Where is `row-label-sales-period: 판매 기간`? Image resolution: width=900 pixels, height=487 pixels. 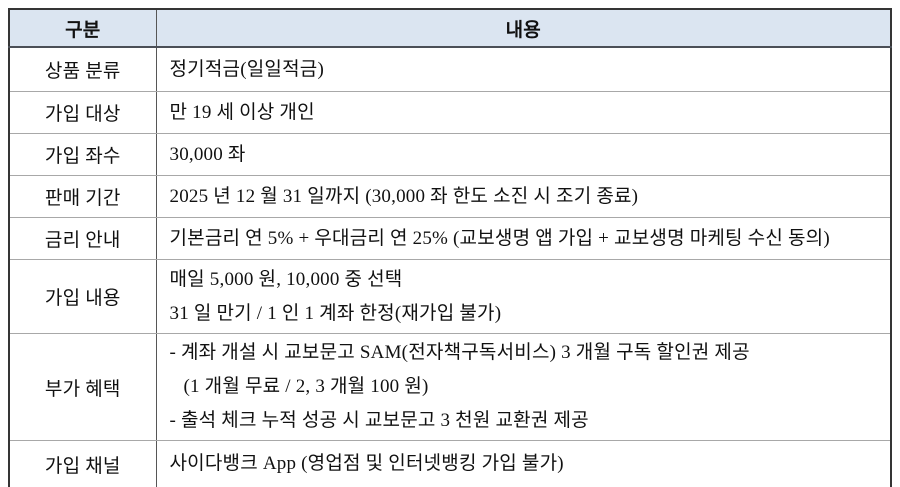
row-label-sales-period: 판매 기간 is located at coordinates (82, 196).